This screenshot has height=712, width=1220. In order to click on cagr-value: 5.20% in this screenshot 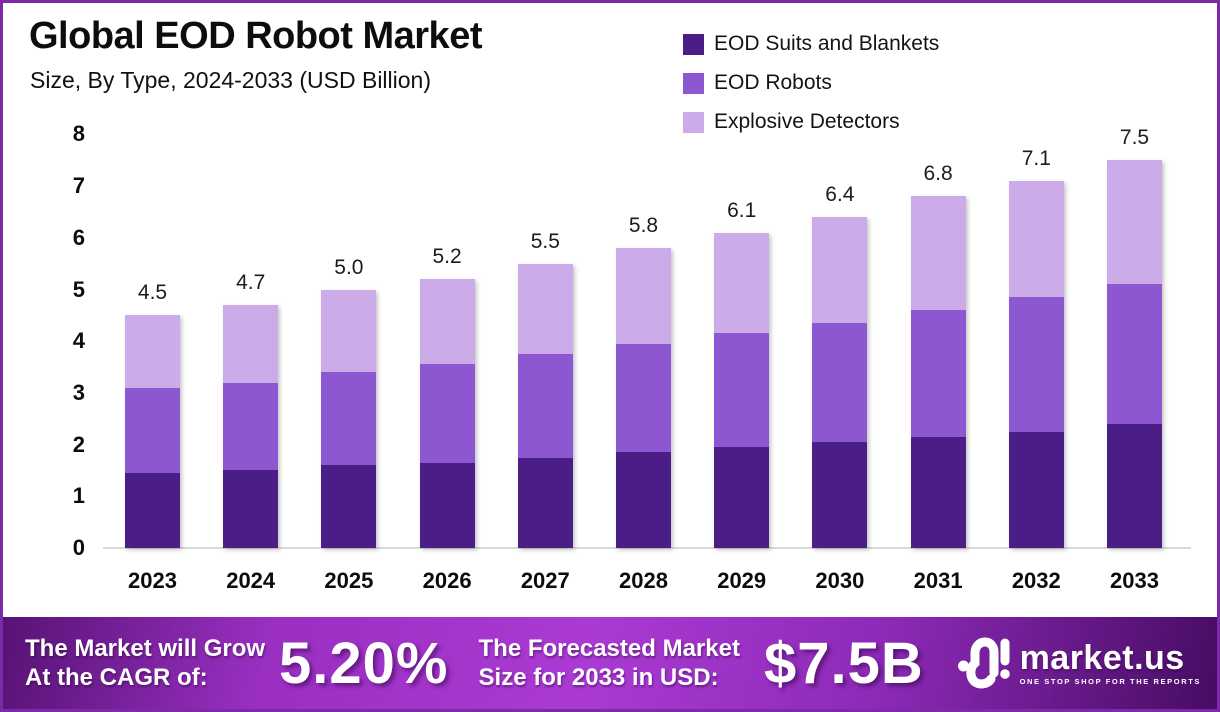, I will do `click(364, 663)`.